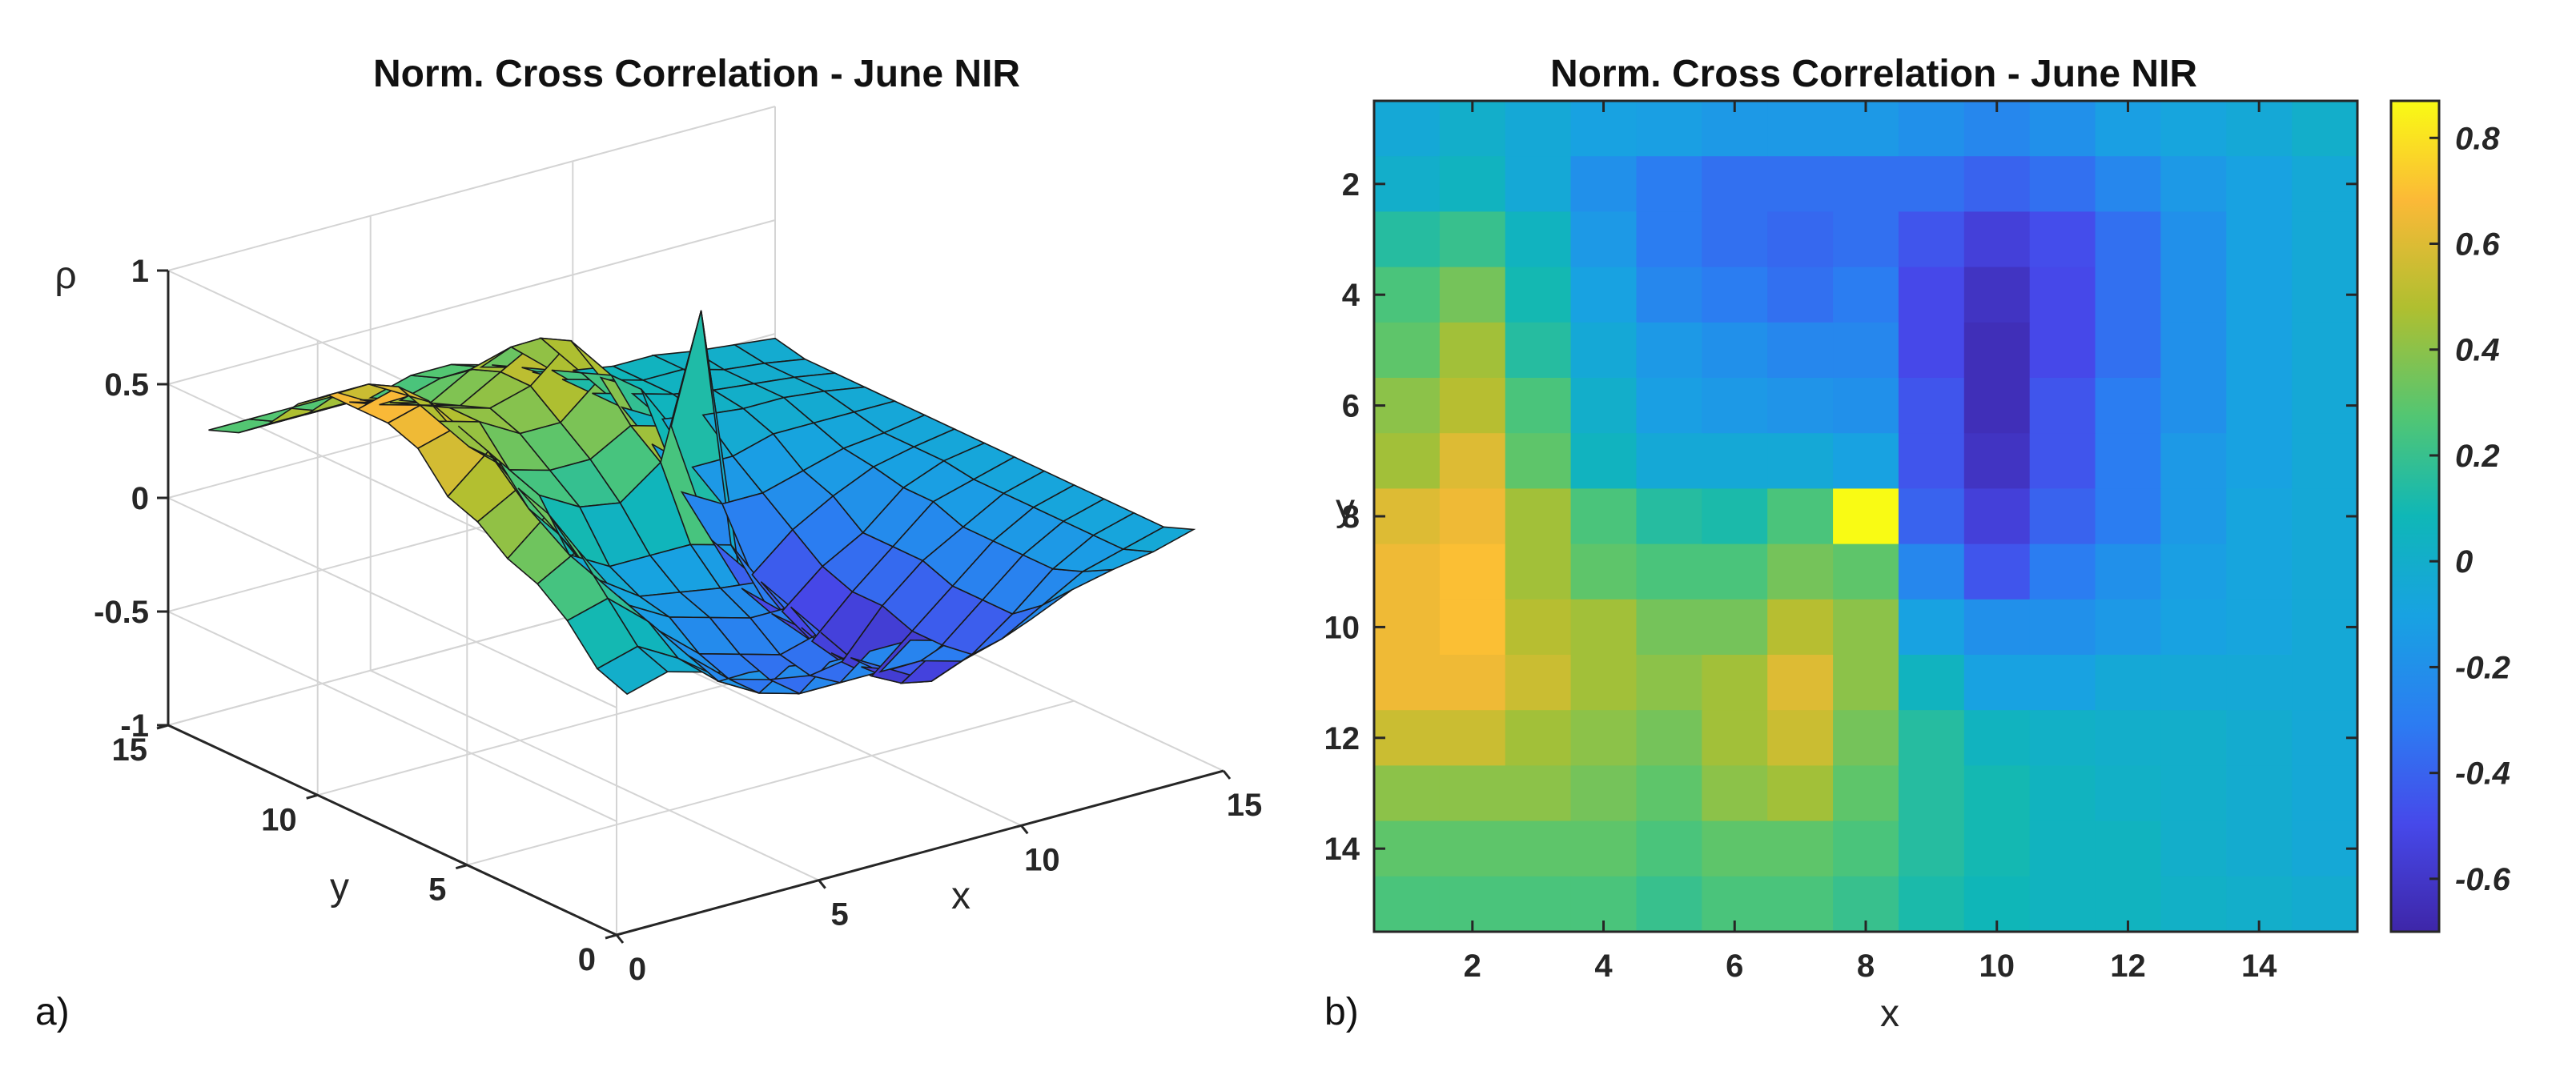 The width and height of the screenshot is (2576, 1083). Describe the element at coordinates (1351, 517) in the screenshot. I see `y-tick-label: 8` at that location.